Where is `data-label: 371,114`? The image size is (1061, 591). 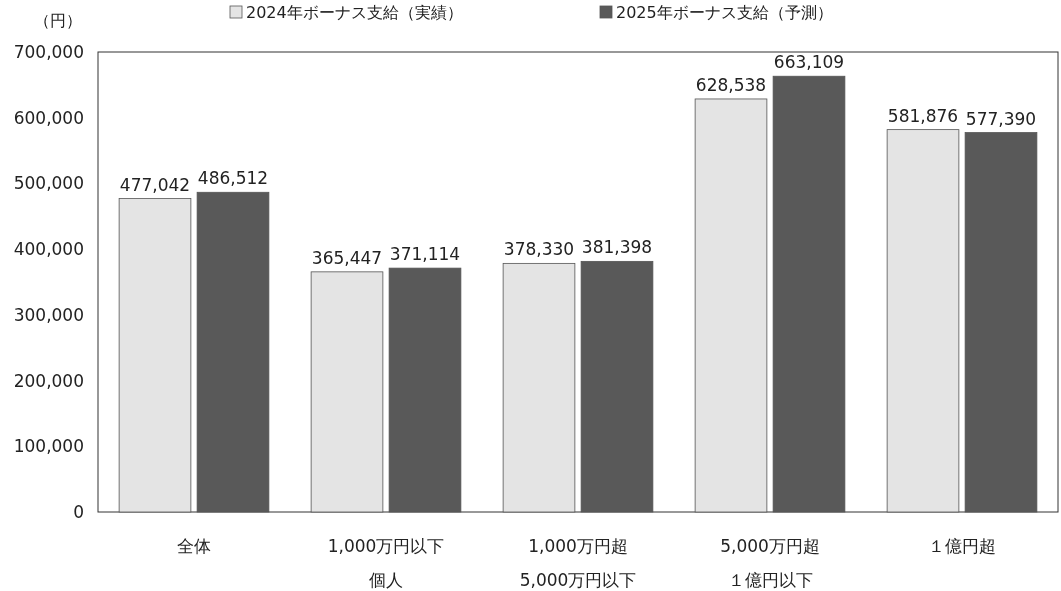
data-label: 371,114 is located at coordinates (425, 254).